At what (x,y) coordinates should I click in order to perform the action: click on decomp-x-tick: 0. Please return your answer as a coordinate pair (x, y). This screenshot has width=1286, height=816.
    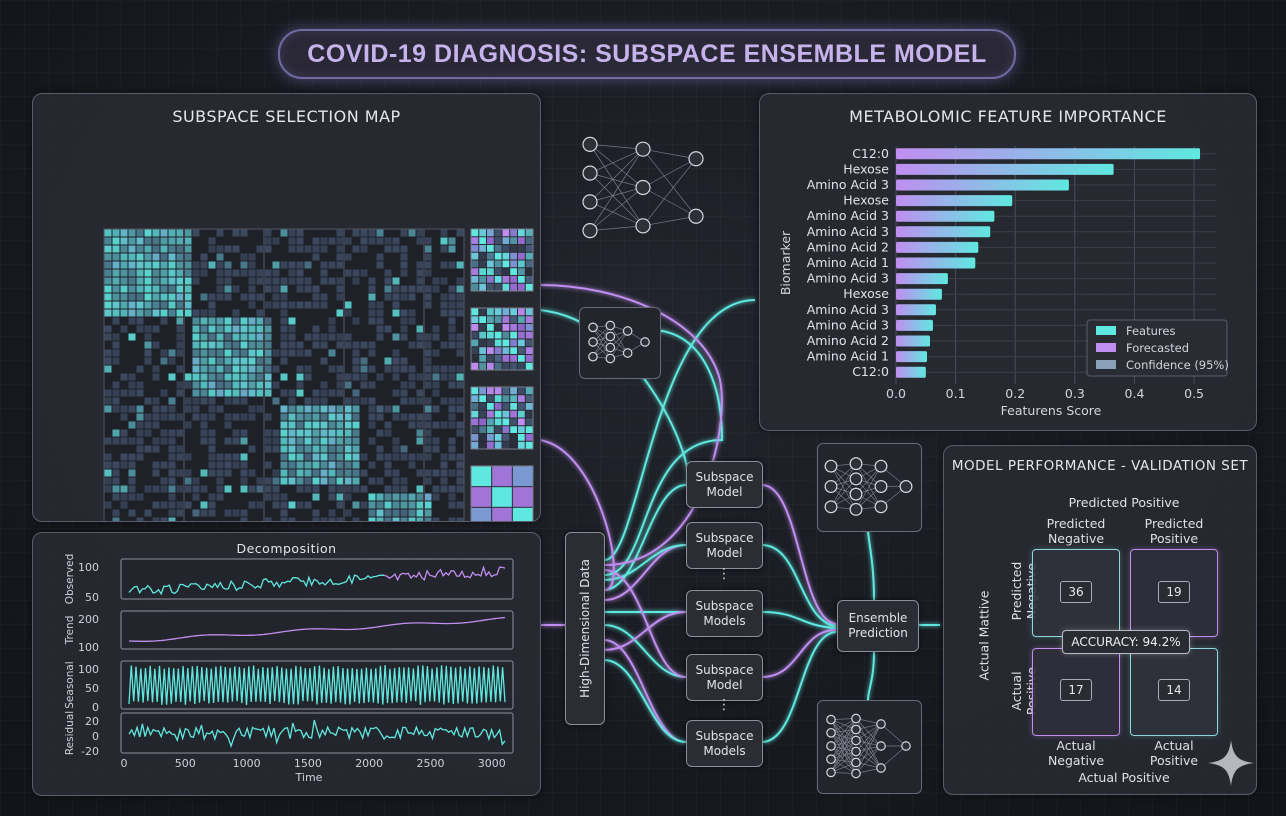
    Looking at the image, I should click on (124, 763).